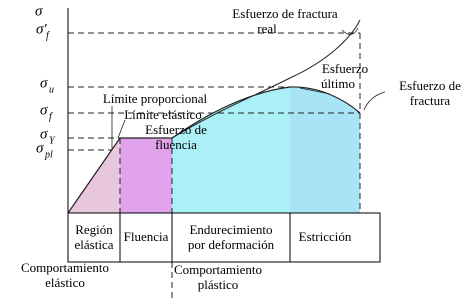  Describe the element at coordinates (94, 244) in the screenshot. I see `region-label: elástica` at that location.